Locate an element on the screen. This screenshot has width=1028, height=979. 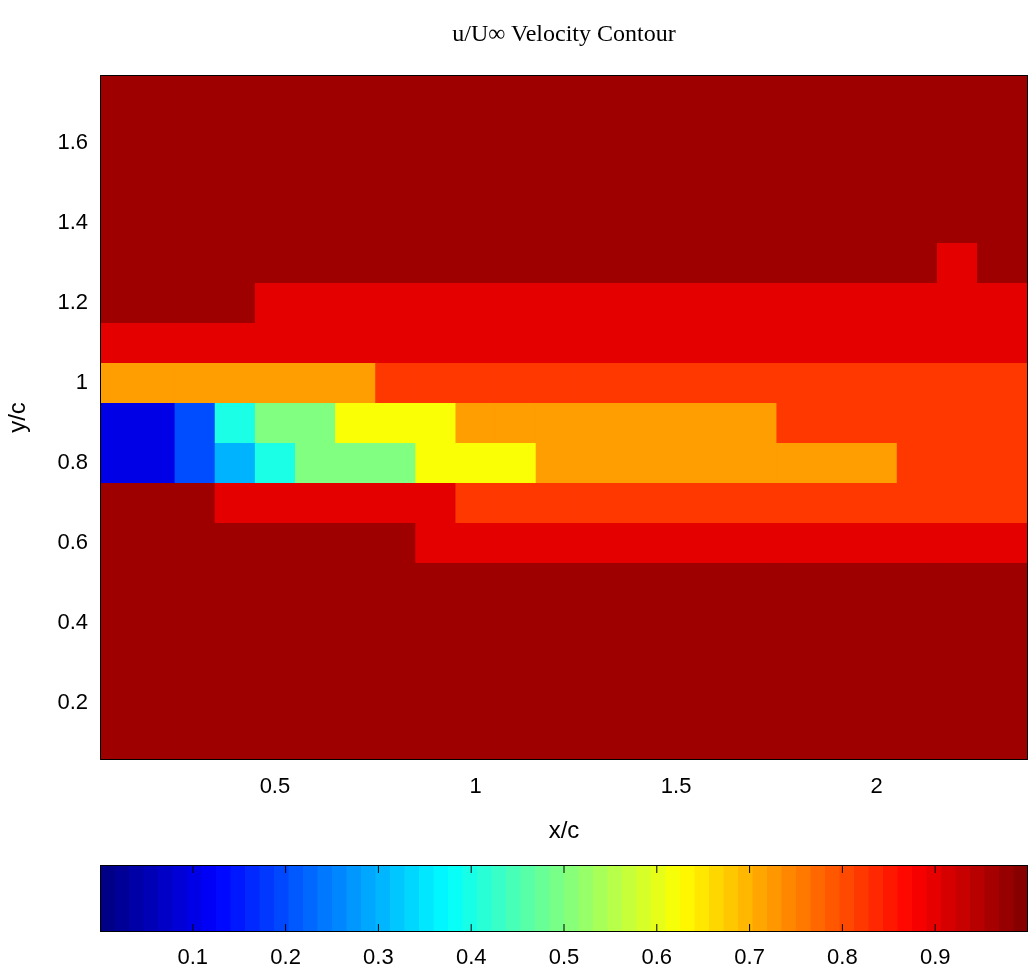
color-bar-label: 0.6 is located at coordinates (657, 957).